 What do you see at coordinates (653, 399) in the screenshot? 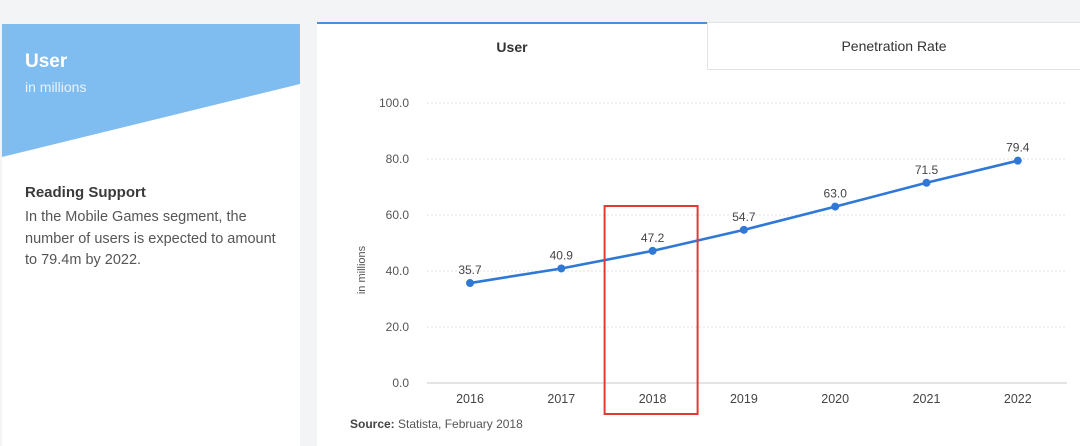
I see `x-tick-label: 2018` at bounding box center [653, 399].